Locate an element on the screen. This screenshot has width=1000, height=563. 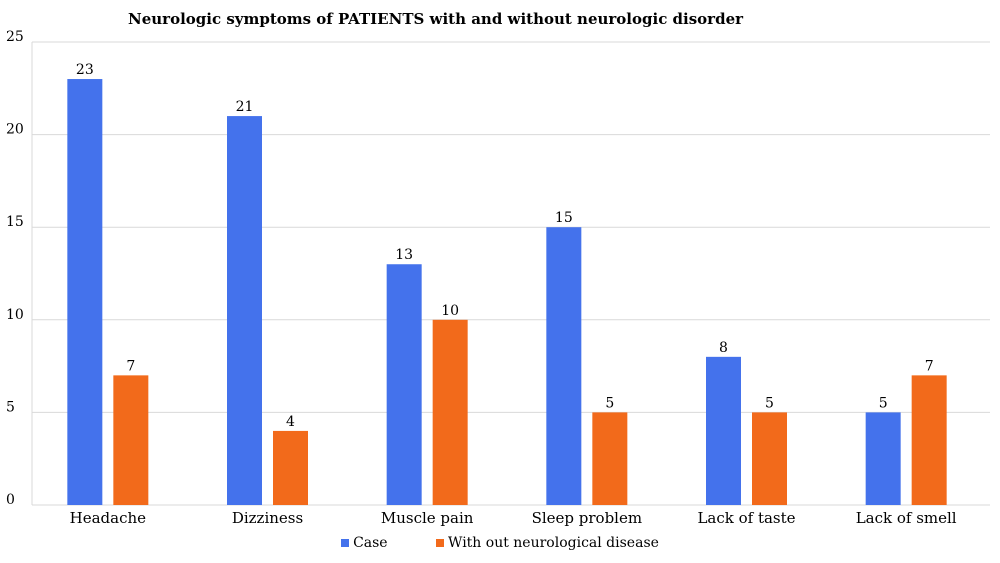
data-label: 4 is located at coordinates (290, 422).